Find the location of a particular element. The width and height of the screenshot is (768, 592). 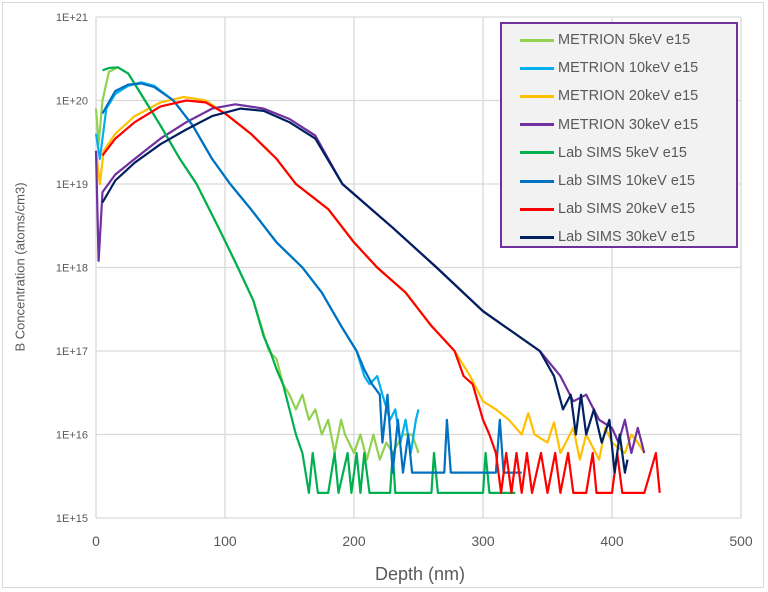

legend-label: Lab SIMS 20keV e15 is located at coordinates (627, 209).